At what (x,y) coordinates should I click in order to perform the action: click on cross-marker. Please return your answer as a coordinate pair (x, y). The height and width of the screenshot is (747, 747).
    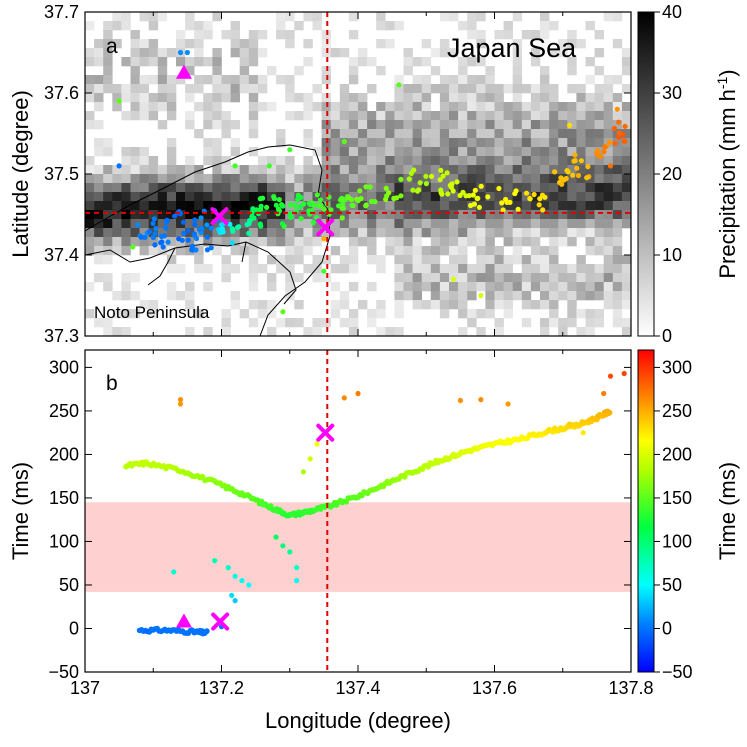
    Looking at the image, I should click on (325, 432).